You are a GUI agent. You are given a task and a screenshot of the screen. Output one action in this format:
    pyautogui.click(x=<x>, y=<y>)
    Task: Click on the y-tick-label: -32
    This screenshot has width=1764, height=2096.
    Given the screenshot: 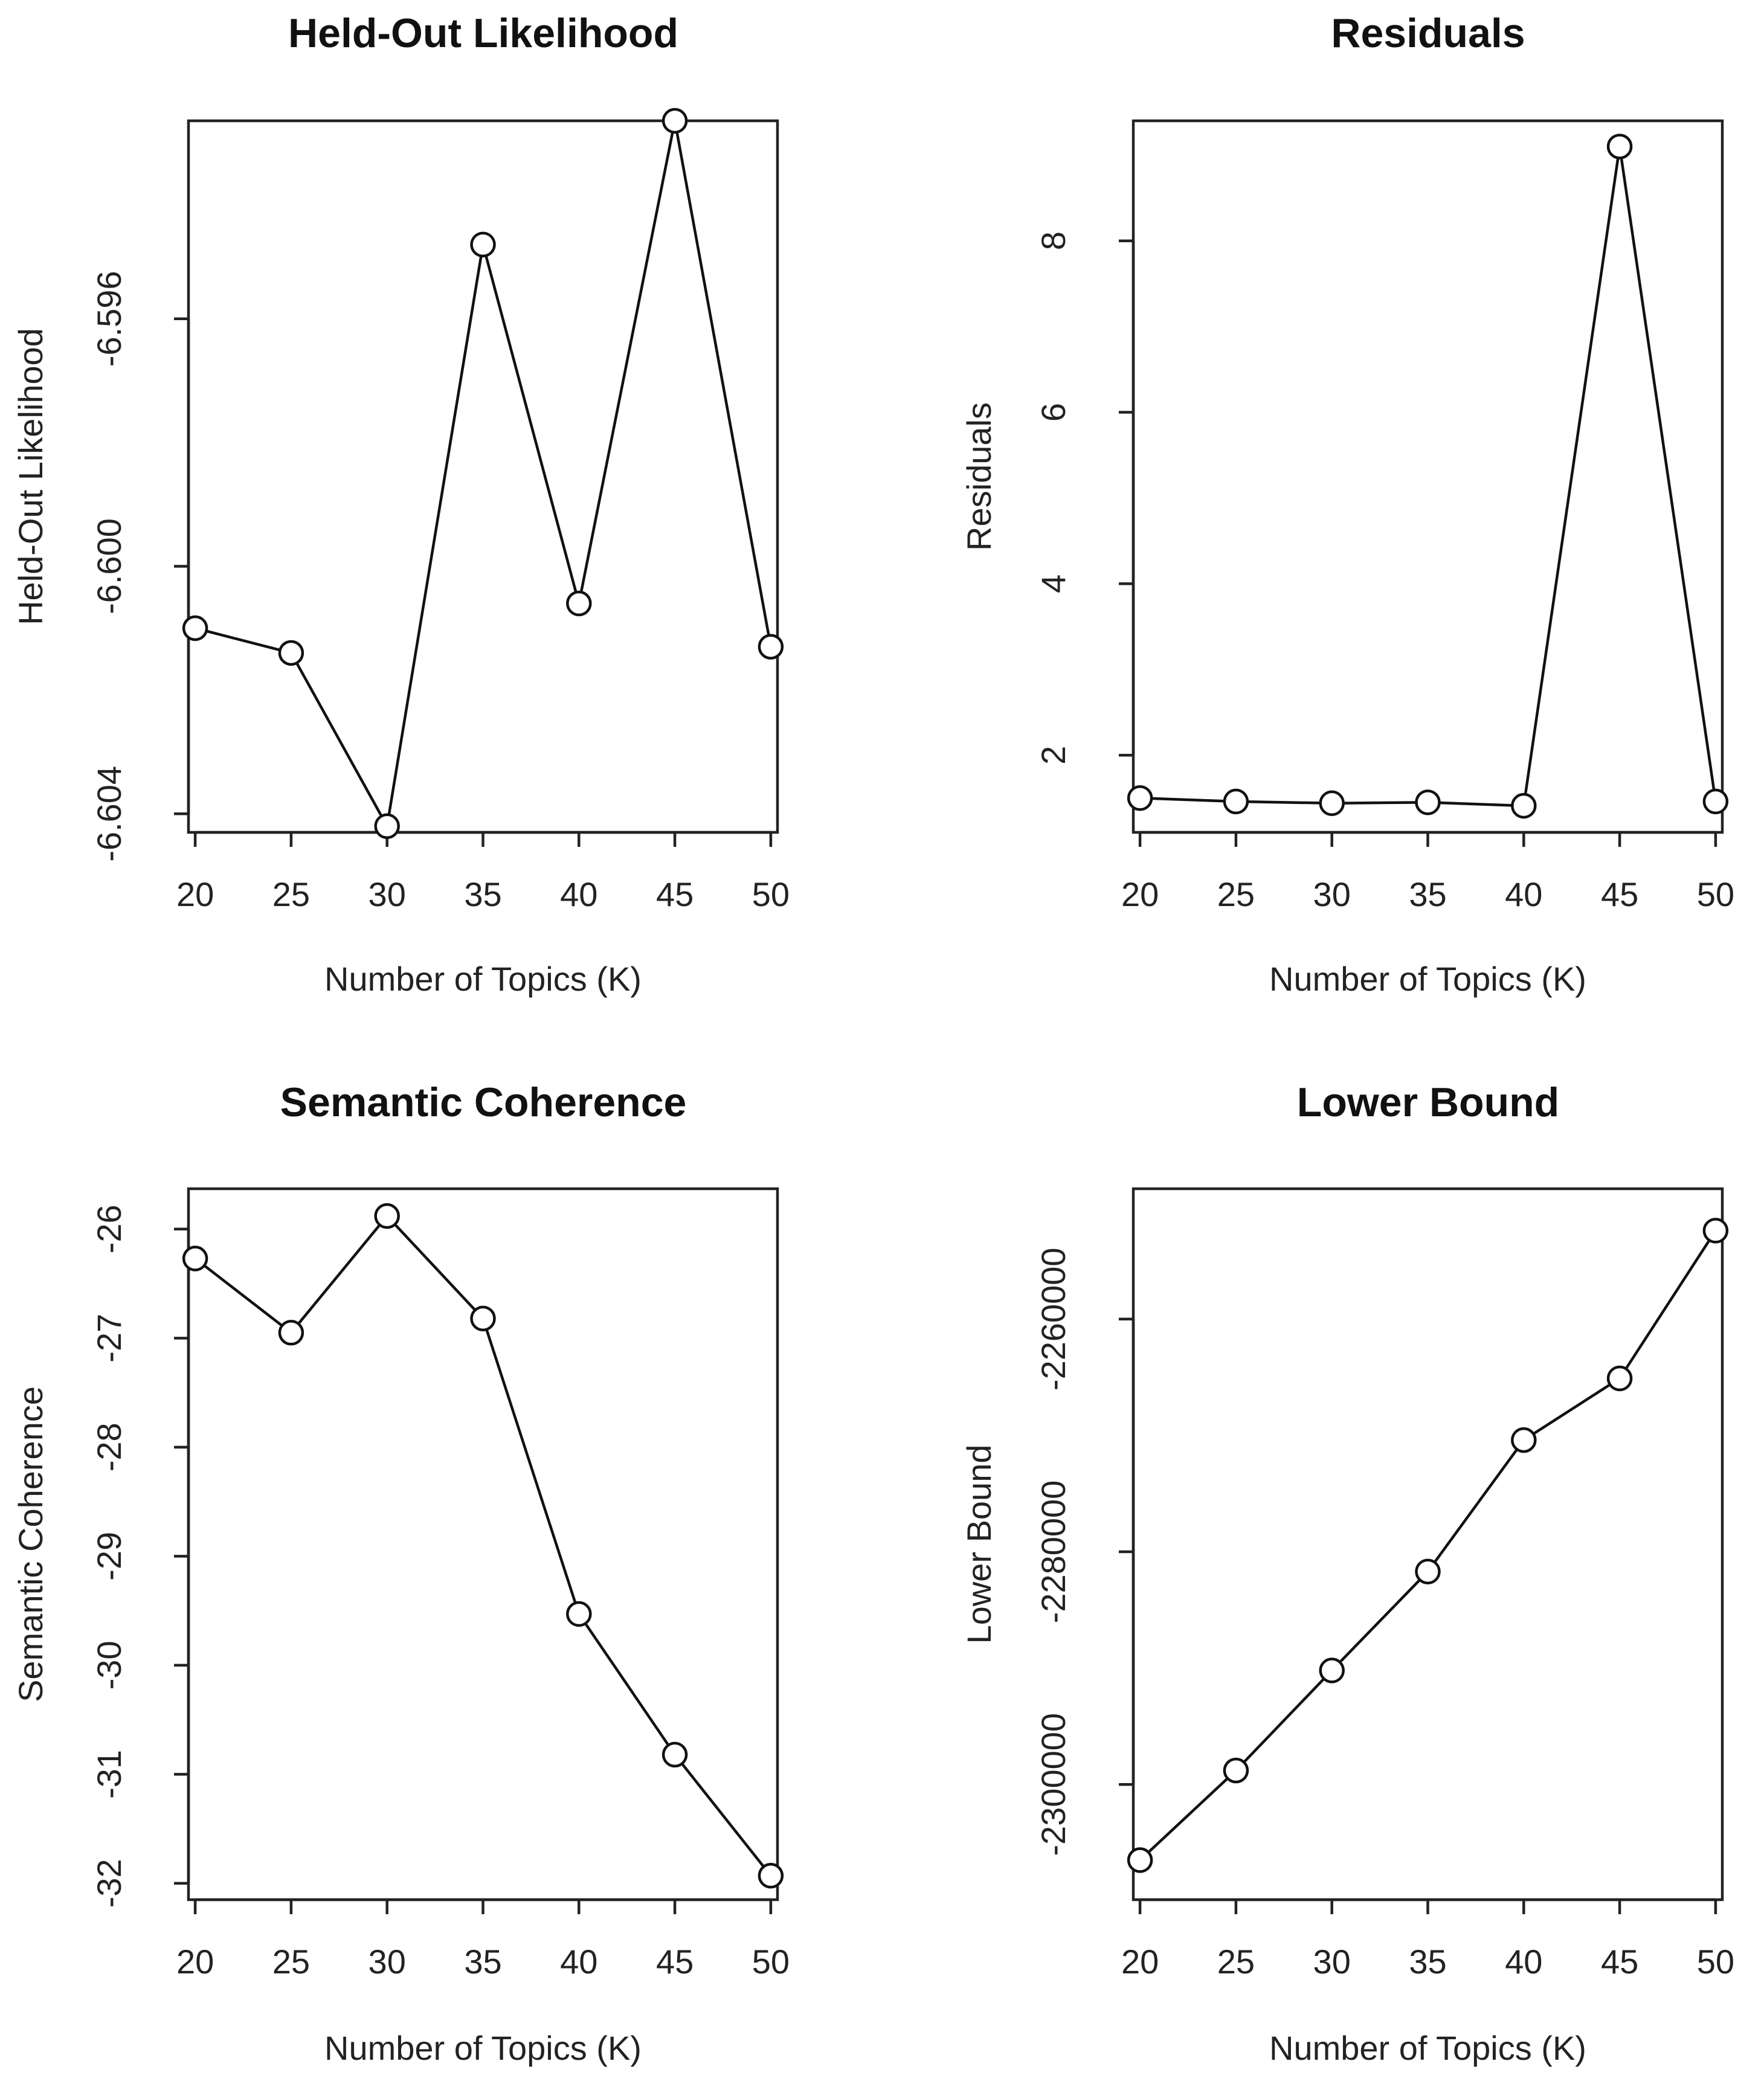 What is the action you would take?
    pyautogui.click(x=109, y=1884)
    